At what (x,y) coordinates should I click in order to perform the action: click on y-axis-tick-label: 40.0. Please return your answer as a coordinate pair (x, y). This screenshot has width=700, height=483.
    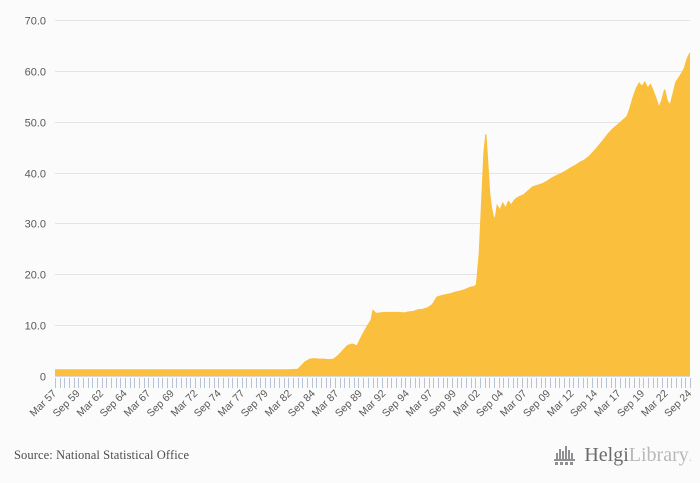
    Looking at the image, I should click on (35, 175).